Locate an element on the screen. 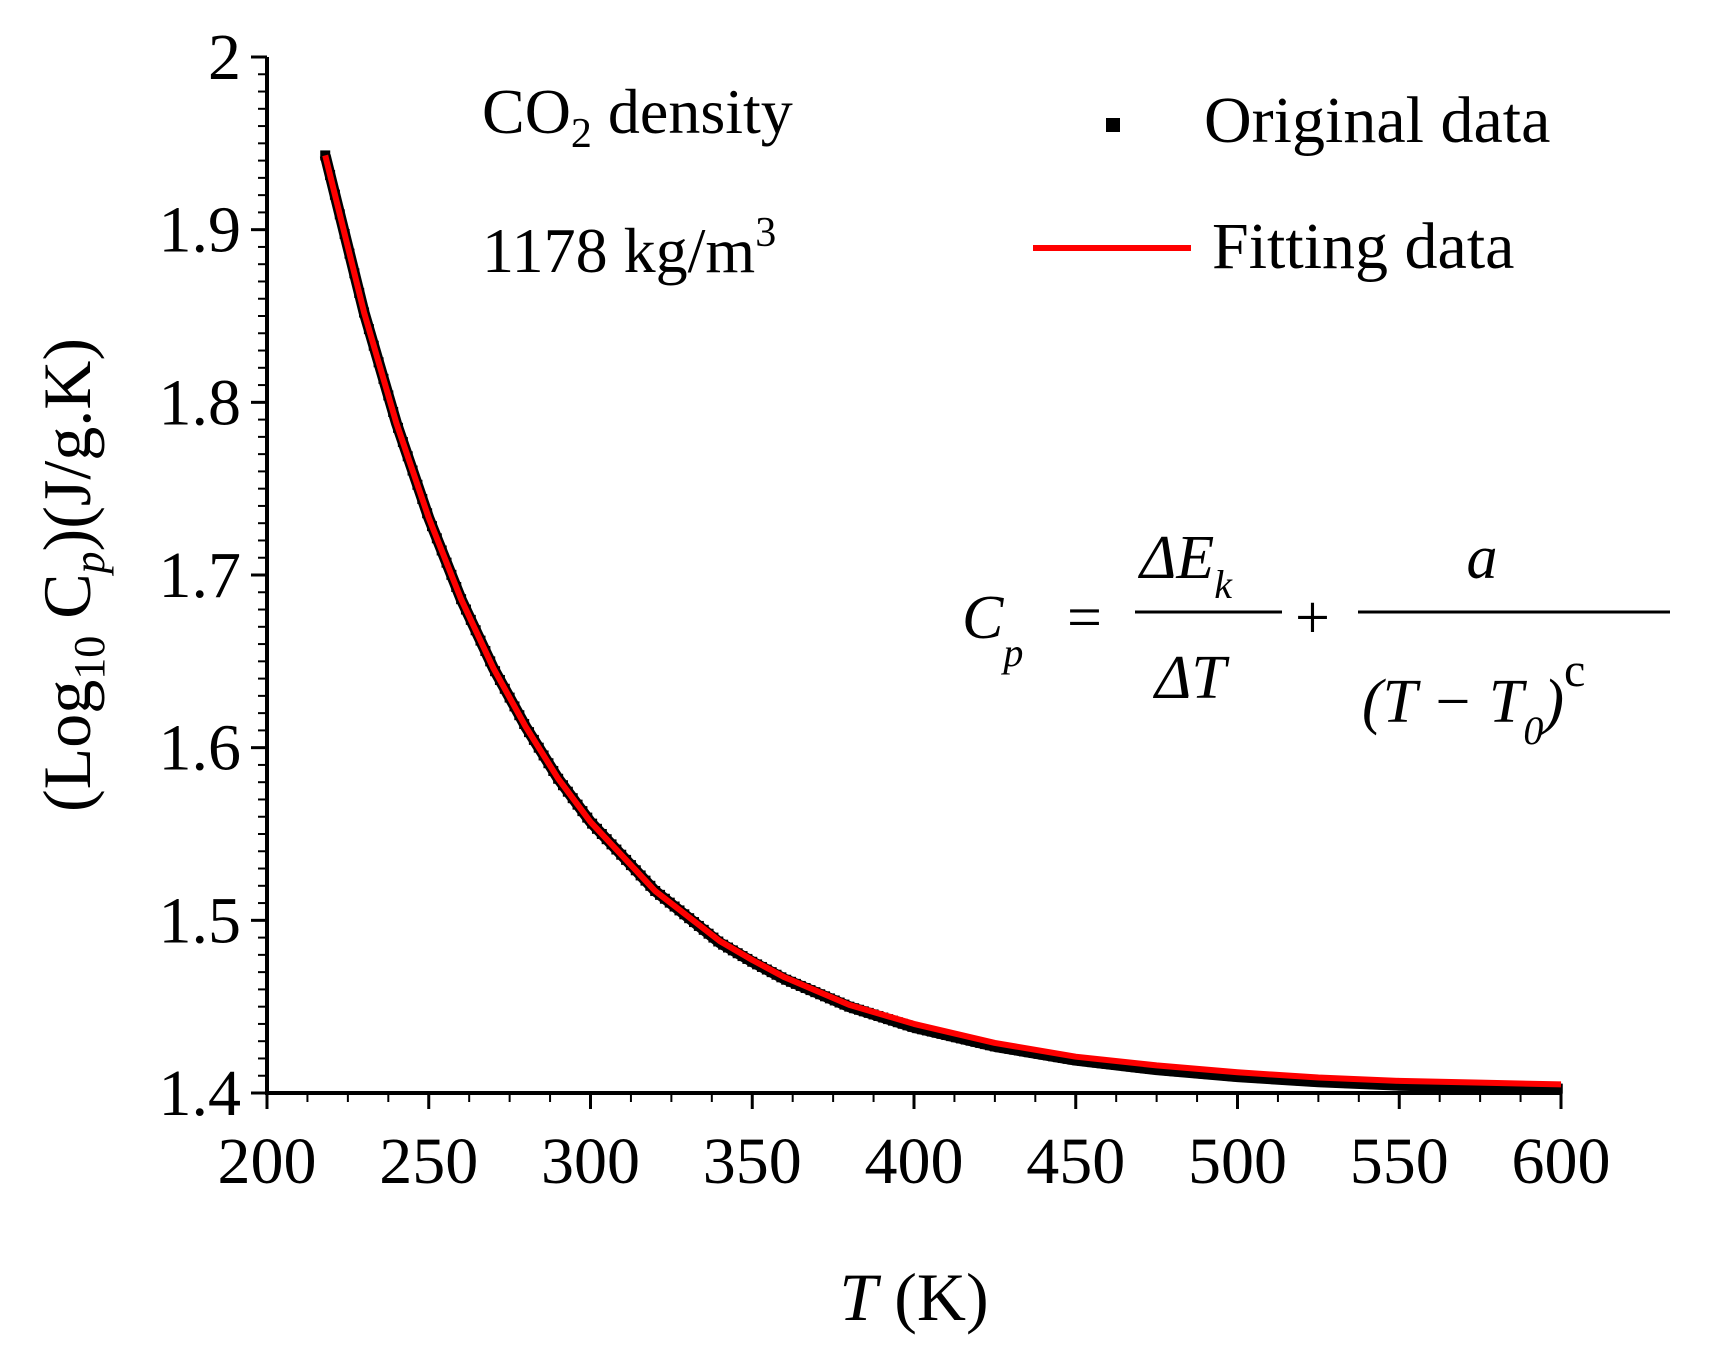 Image resolution: width=1709 pixels, height=1358 pixels. x-tick-label: 200 is located at coordinates (267, 1161).